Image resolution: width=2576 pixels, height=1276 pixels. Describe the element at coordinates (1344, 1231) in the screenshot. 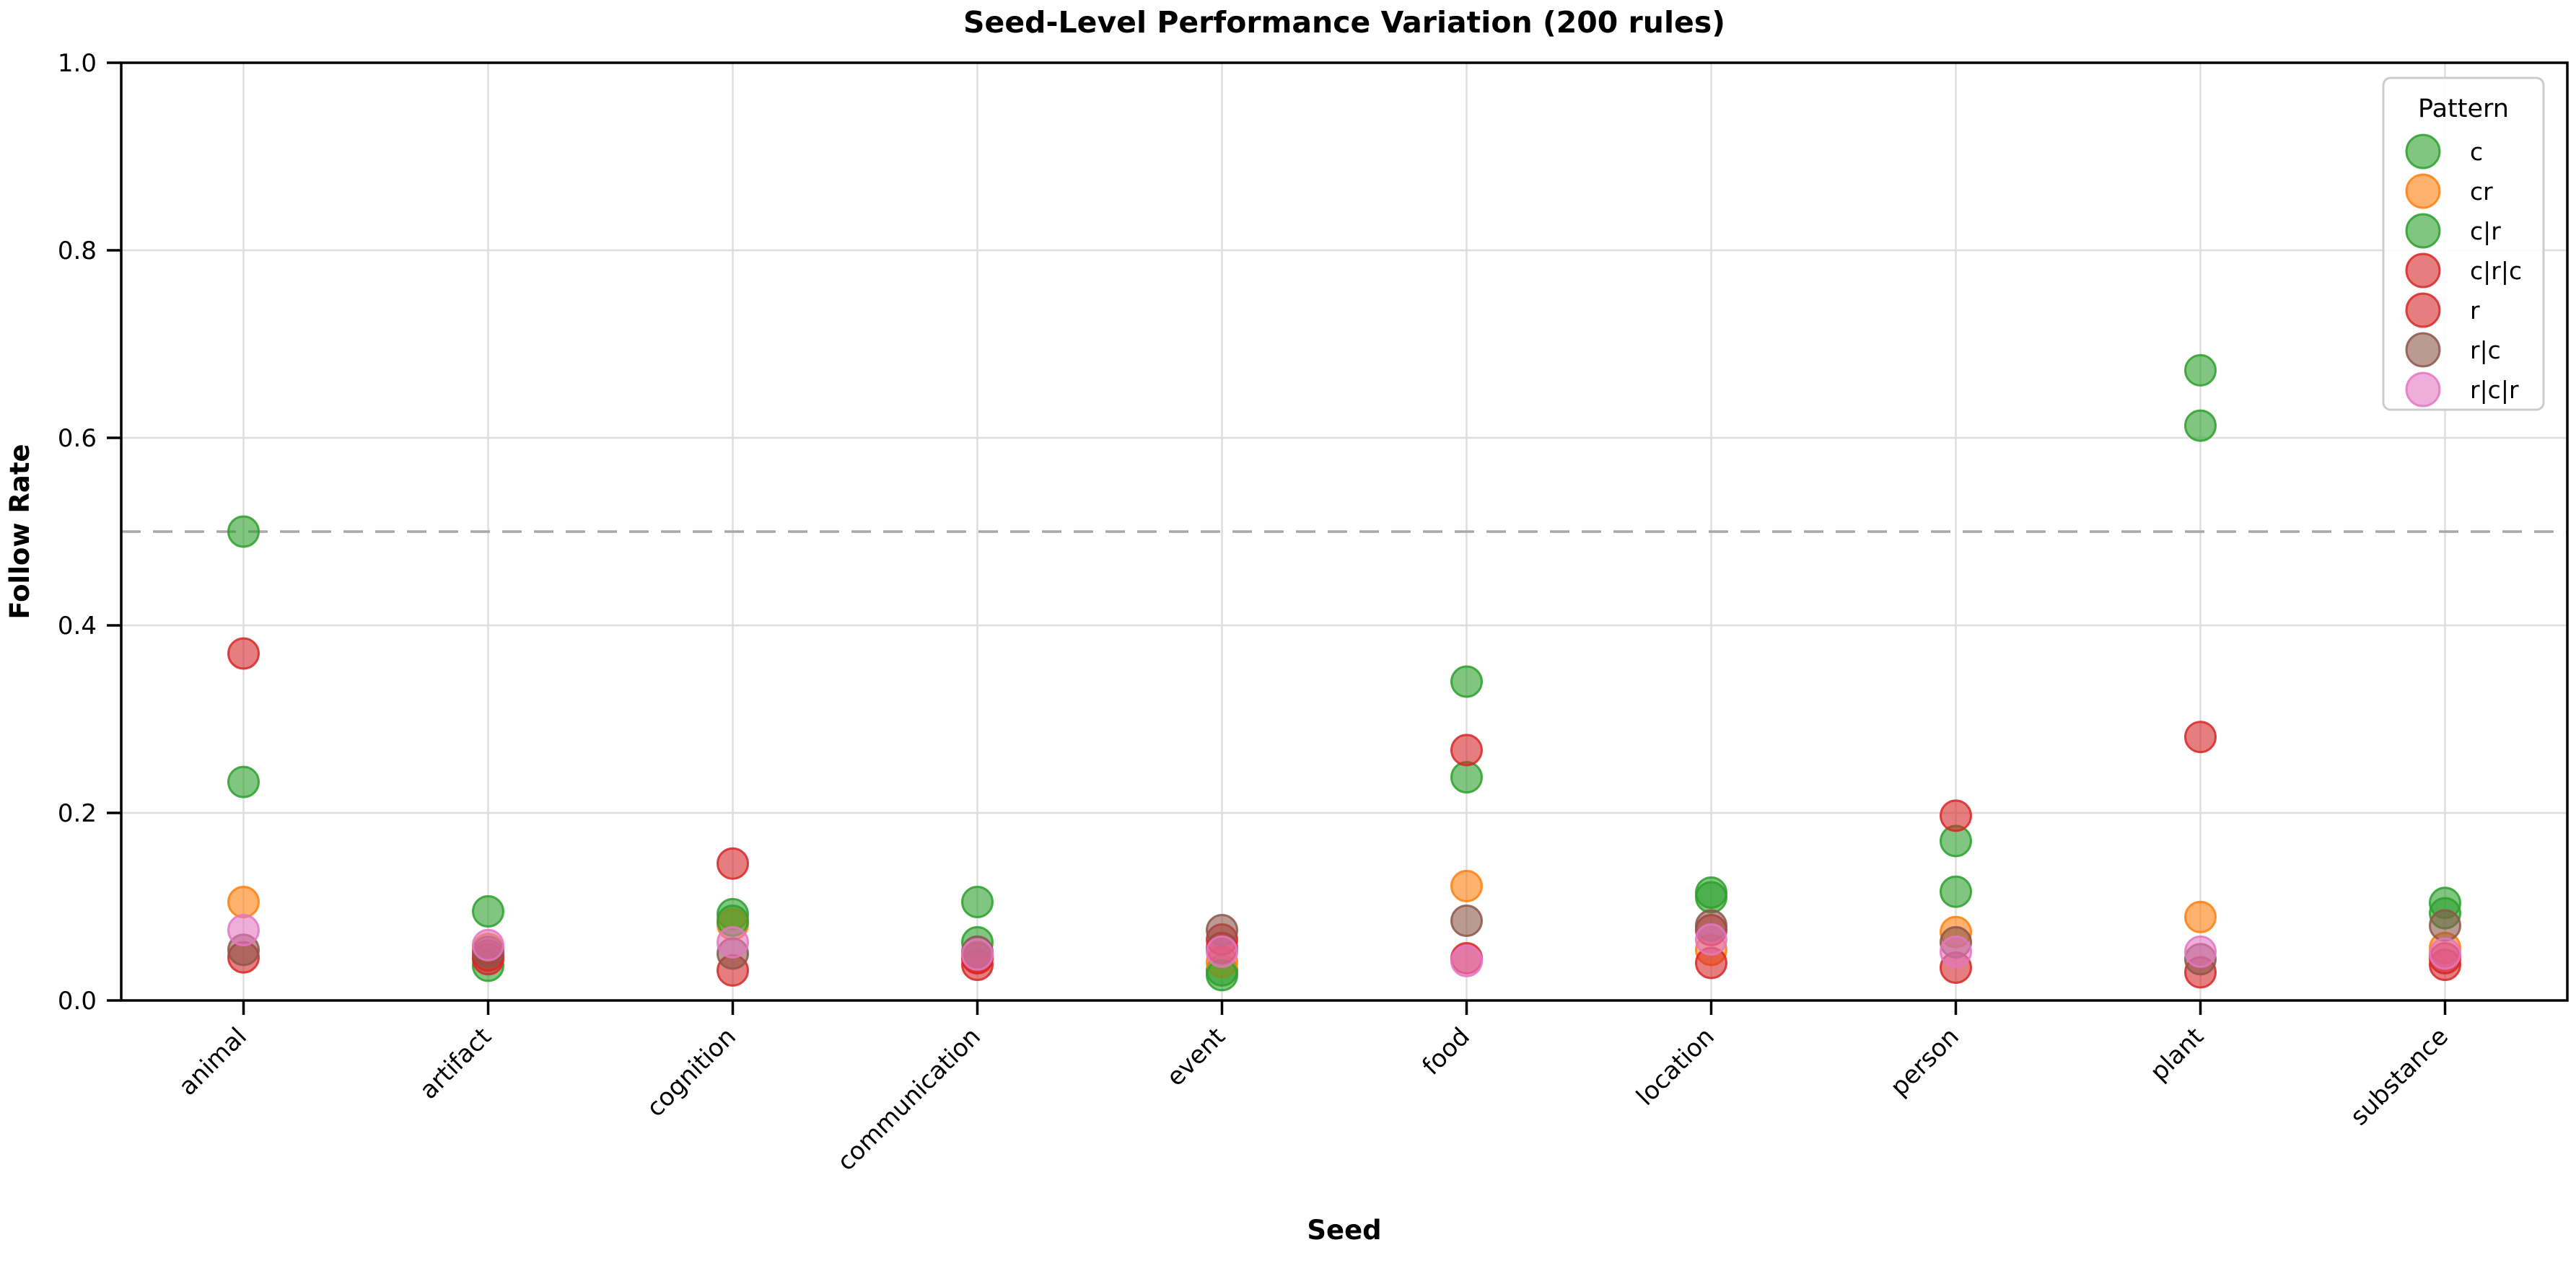

I see `x-axis-label: Seed` at that location.